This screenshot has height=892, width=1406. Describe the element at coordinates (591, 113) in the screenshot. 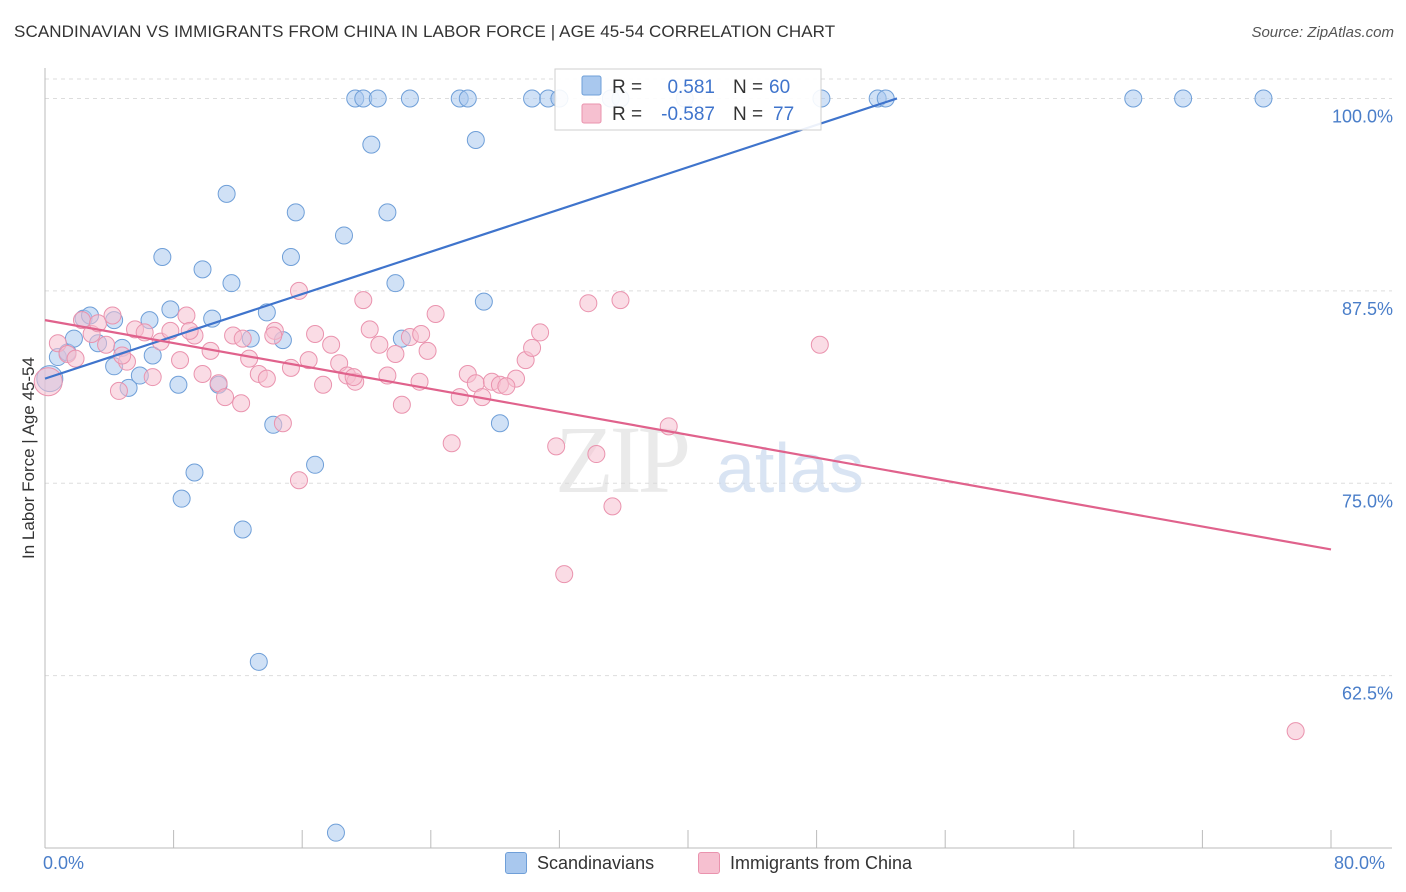

I see `legend-swatch-pink` at that location.